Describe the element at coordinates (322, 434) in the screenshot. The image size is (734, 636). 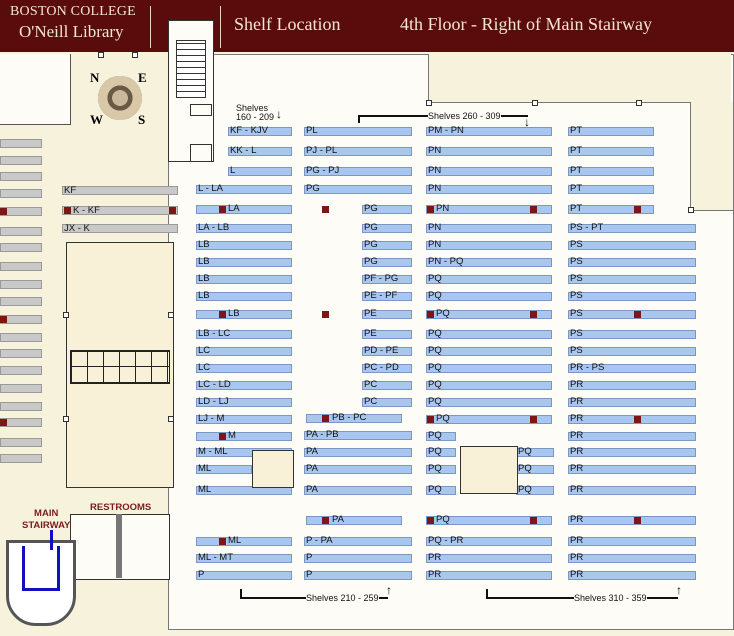
I see `shelf-label: PA - PB` at that location.